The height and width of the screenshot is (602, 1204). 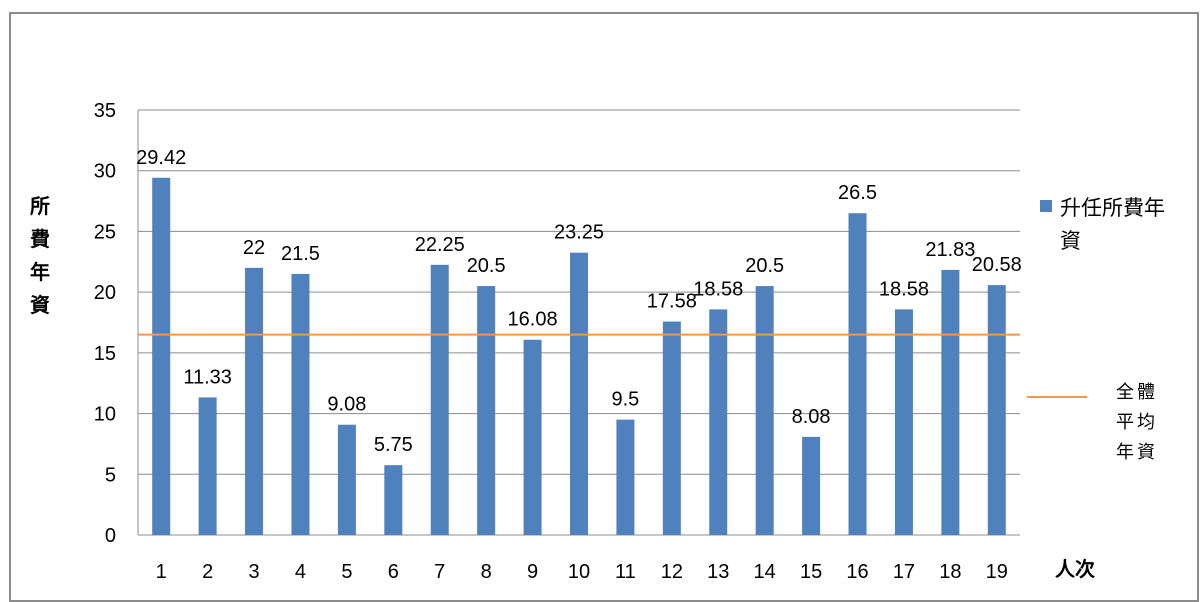 I want to click on x-tick-label: 6, so click(x=393, y=572).